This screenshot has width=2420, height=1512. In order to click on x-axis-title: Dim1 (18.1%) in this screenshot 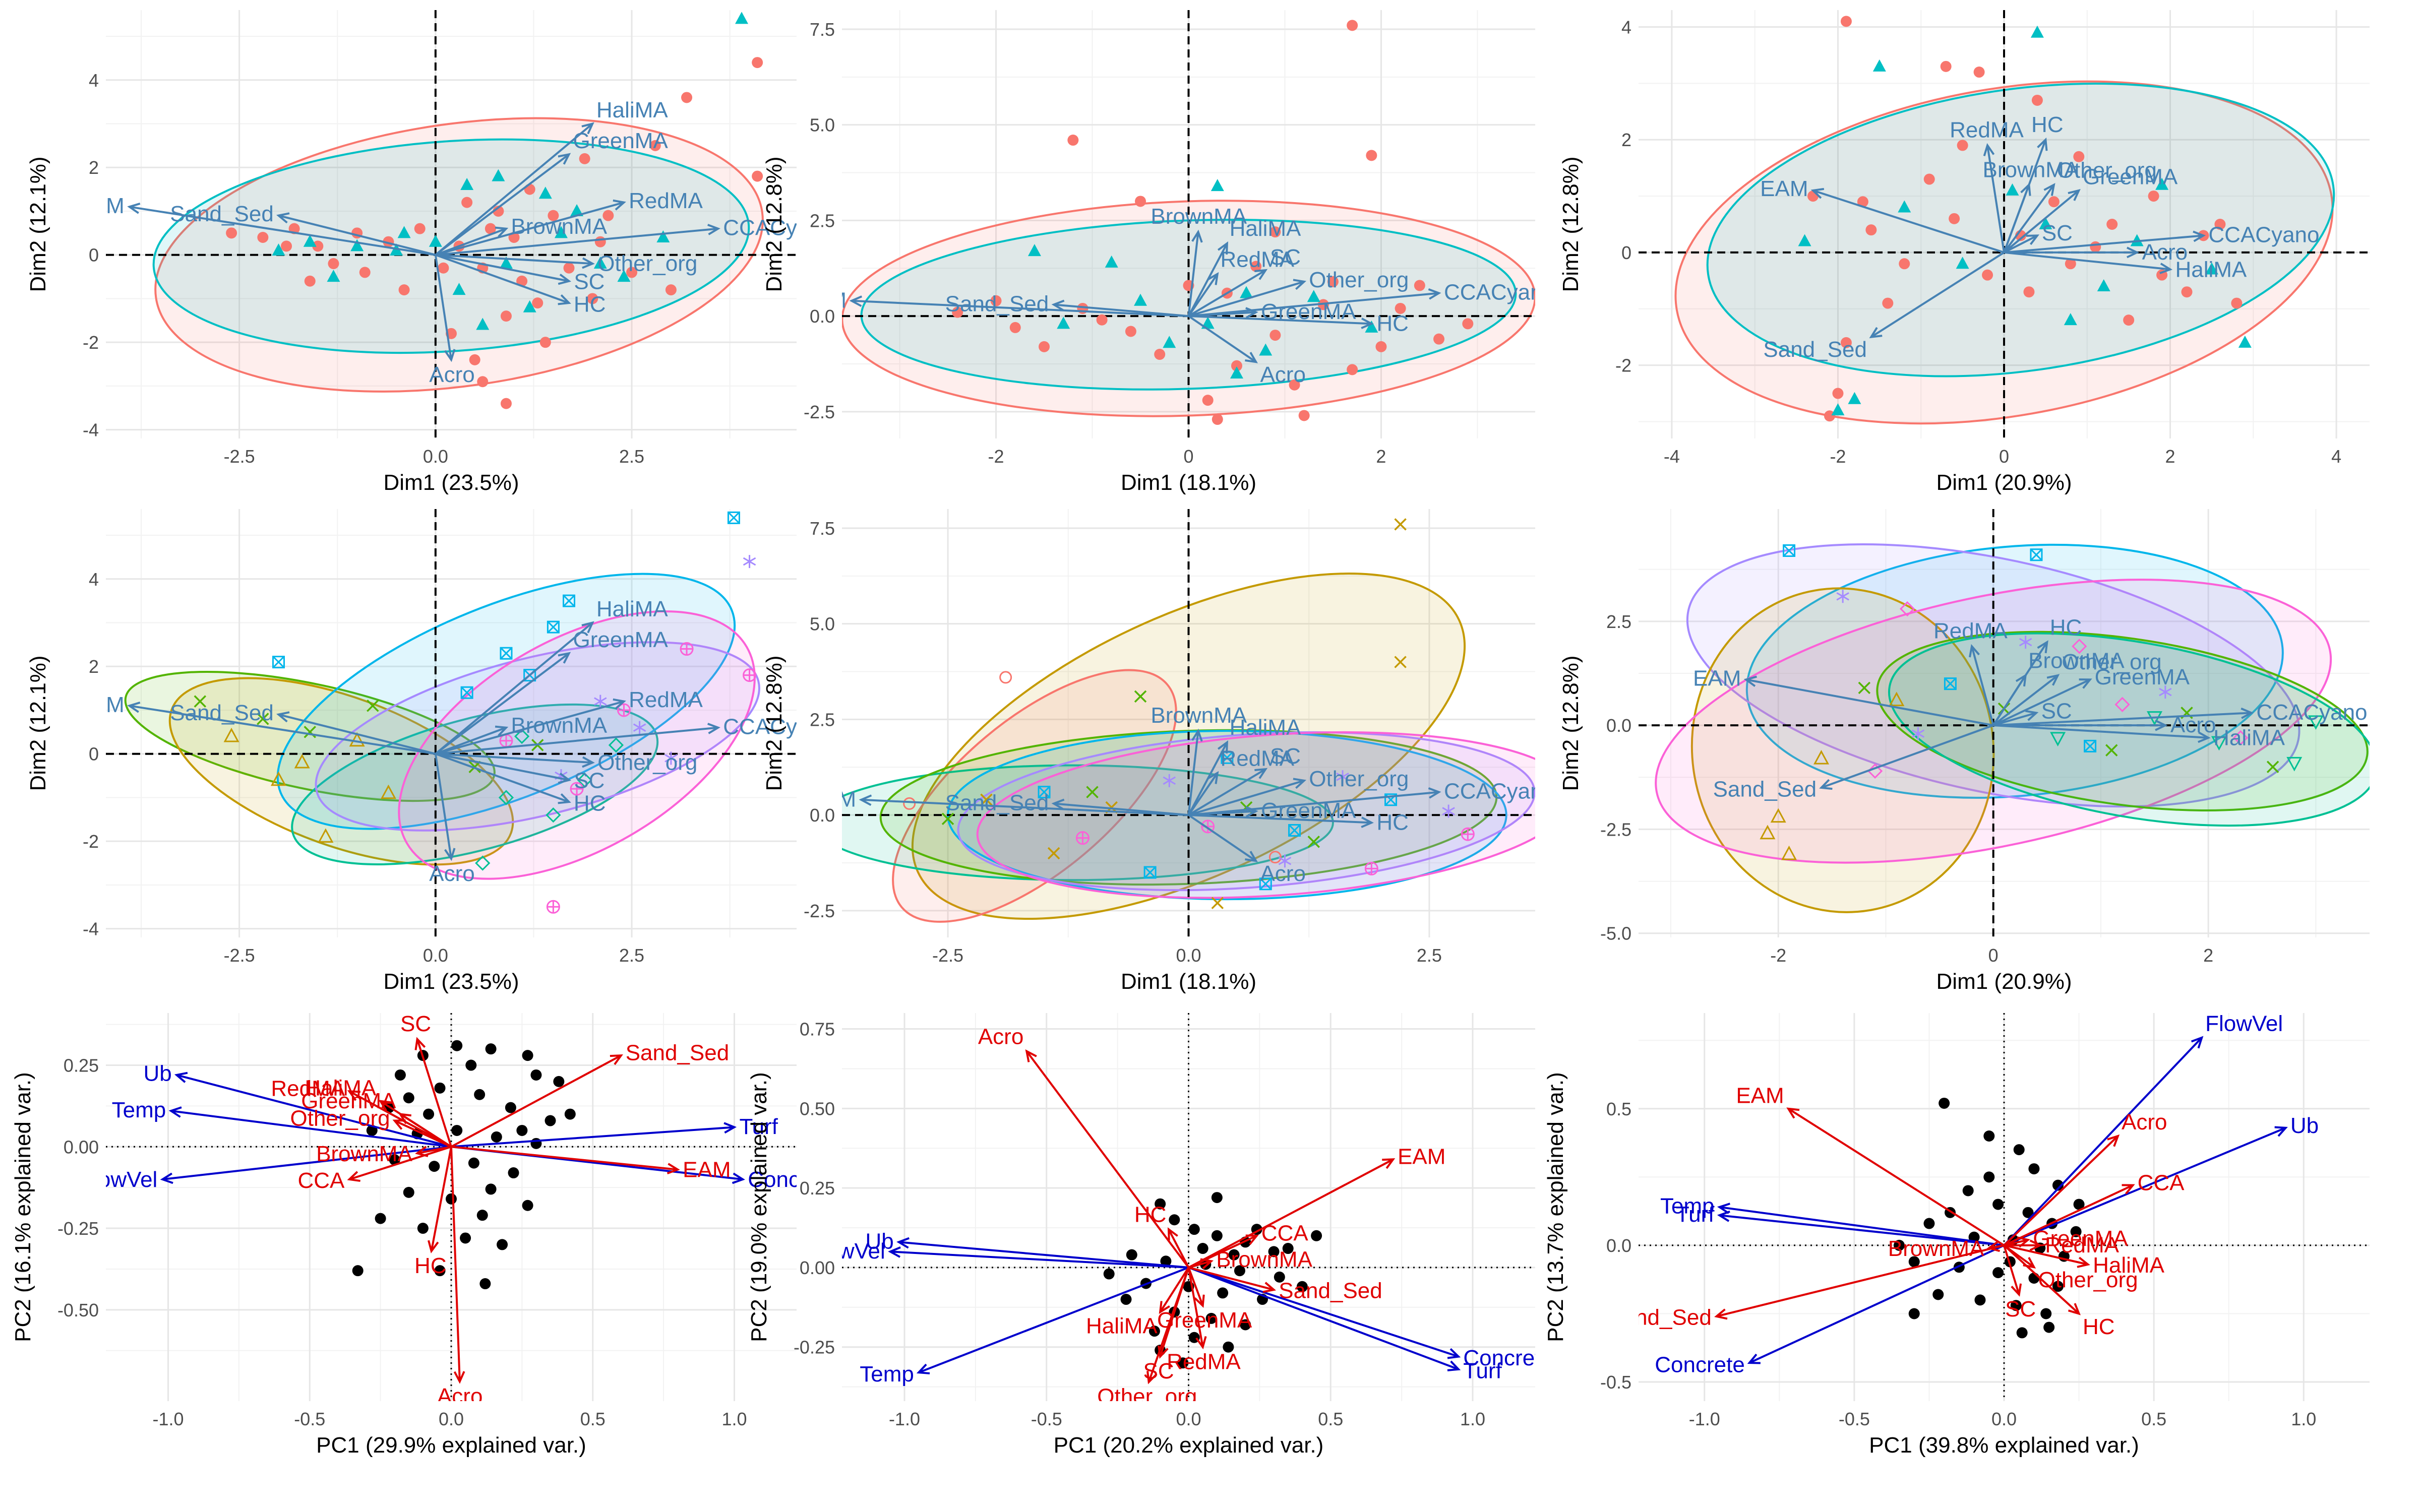, I will do `click(1188, 482)`.